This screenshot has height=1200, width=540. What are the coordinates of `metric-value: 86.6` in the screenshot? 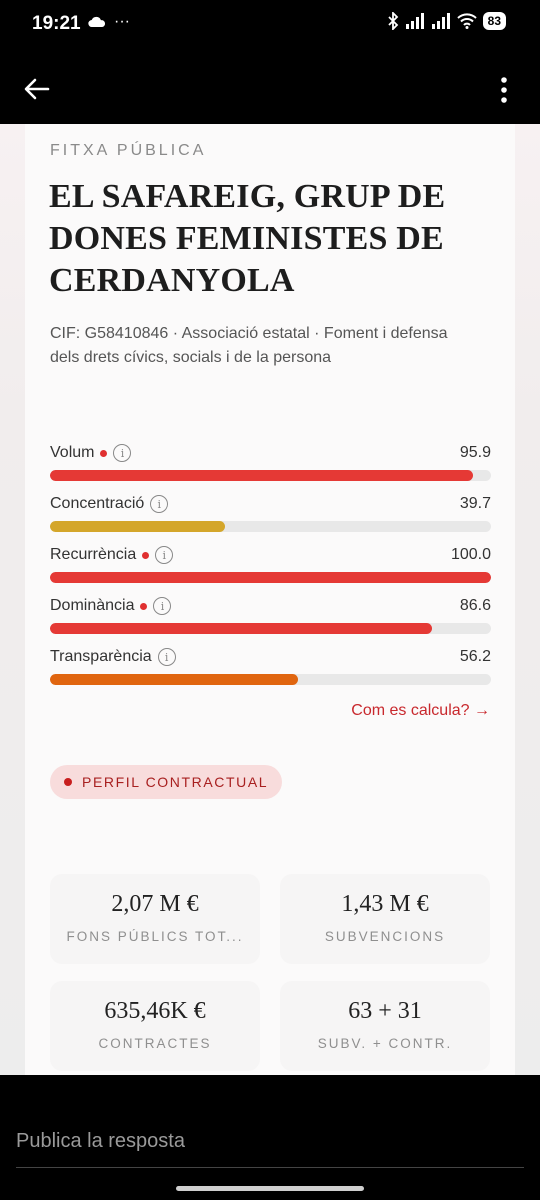 It's located at (475, 605).